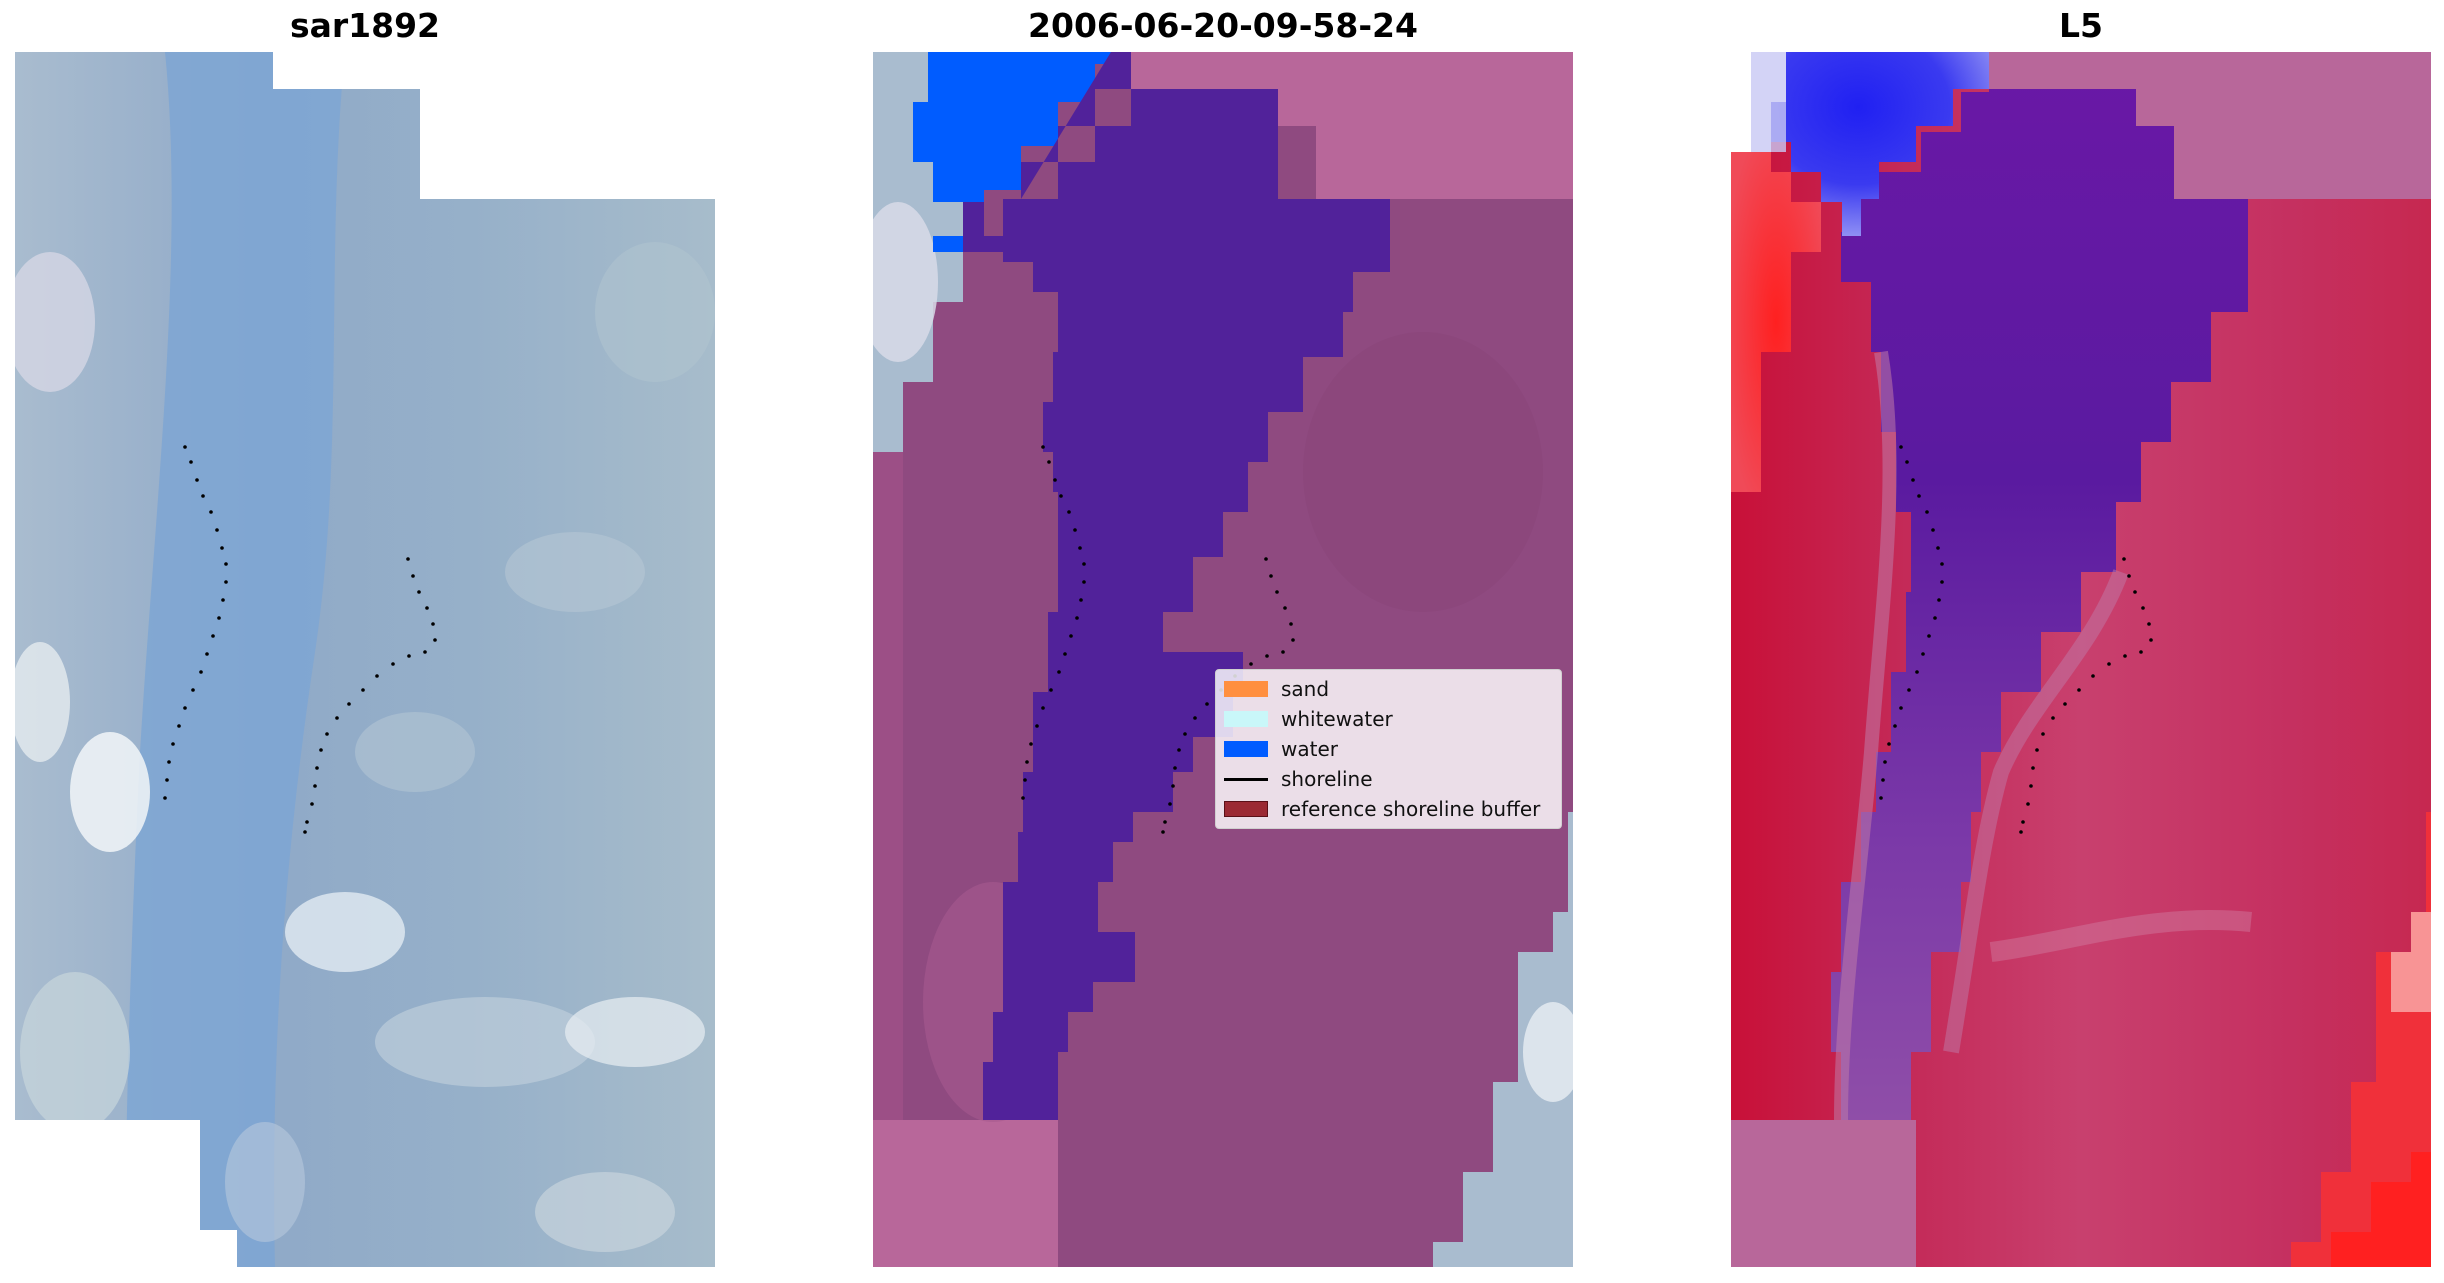 This screenshot has height=1283, width=2444. What do you see at coordinates (1305, 689) in the screenshot?
I see `legend-label-sand: sand` at bounding box center [1305, 689].